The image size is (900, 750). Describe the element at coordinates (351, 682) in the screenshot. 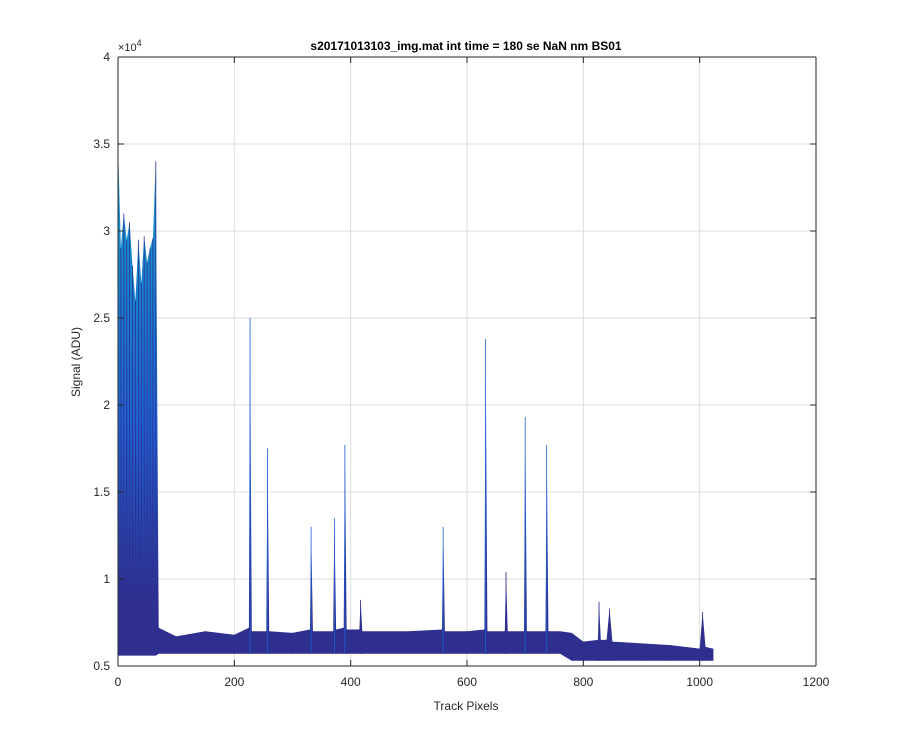

I see `x-tick-label: 400` at that location.